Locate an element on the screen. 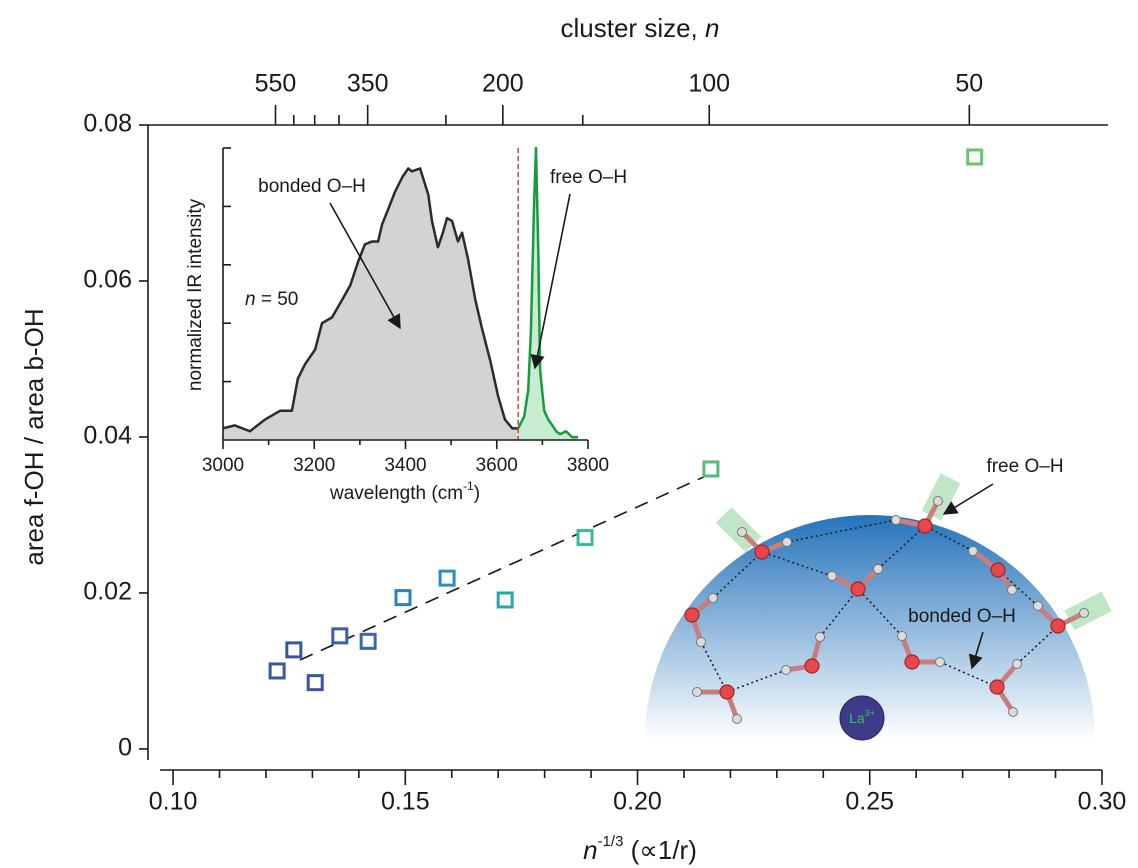 Image resolution: width=1138 pixels, height=868 pixels. label-part: = 50 is located at coordinates (277, 299).